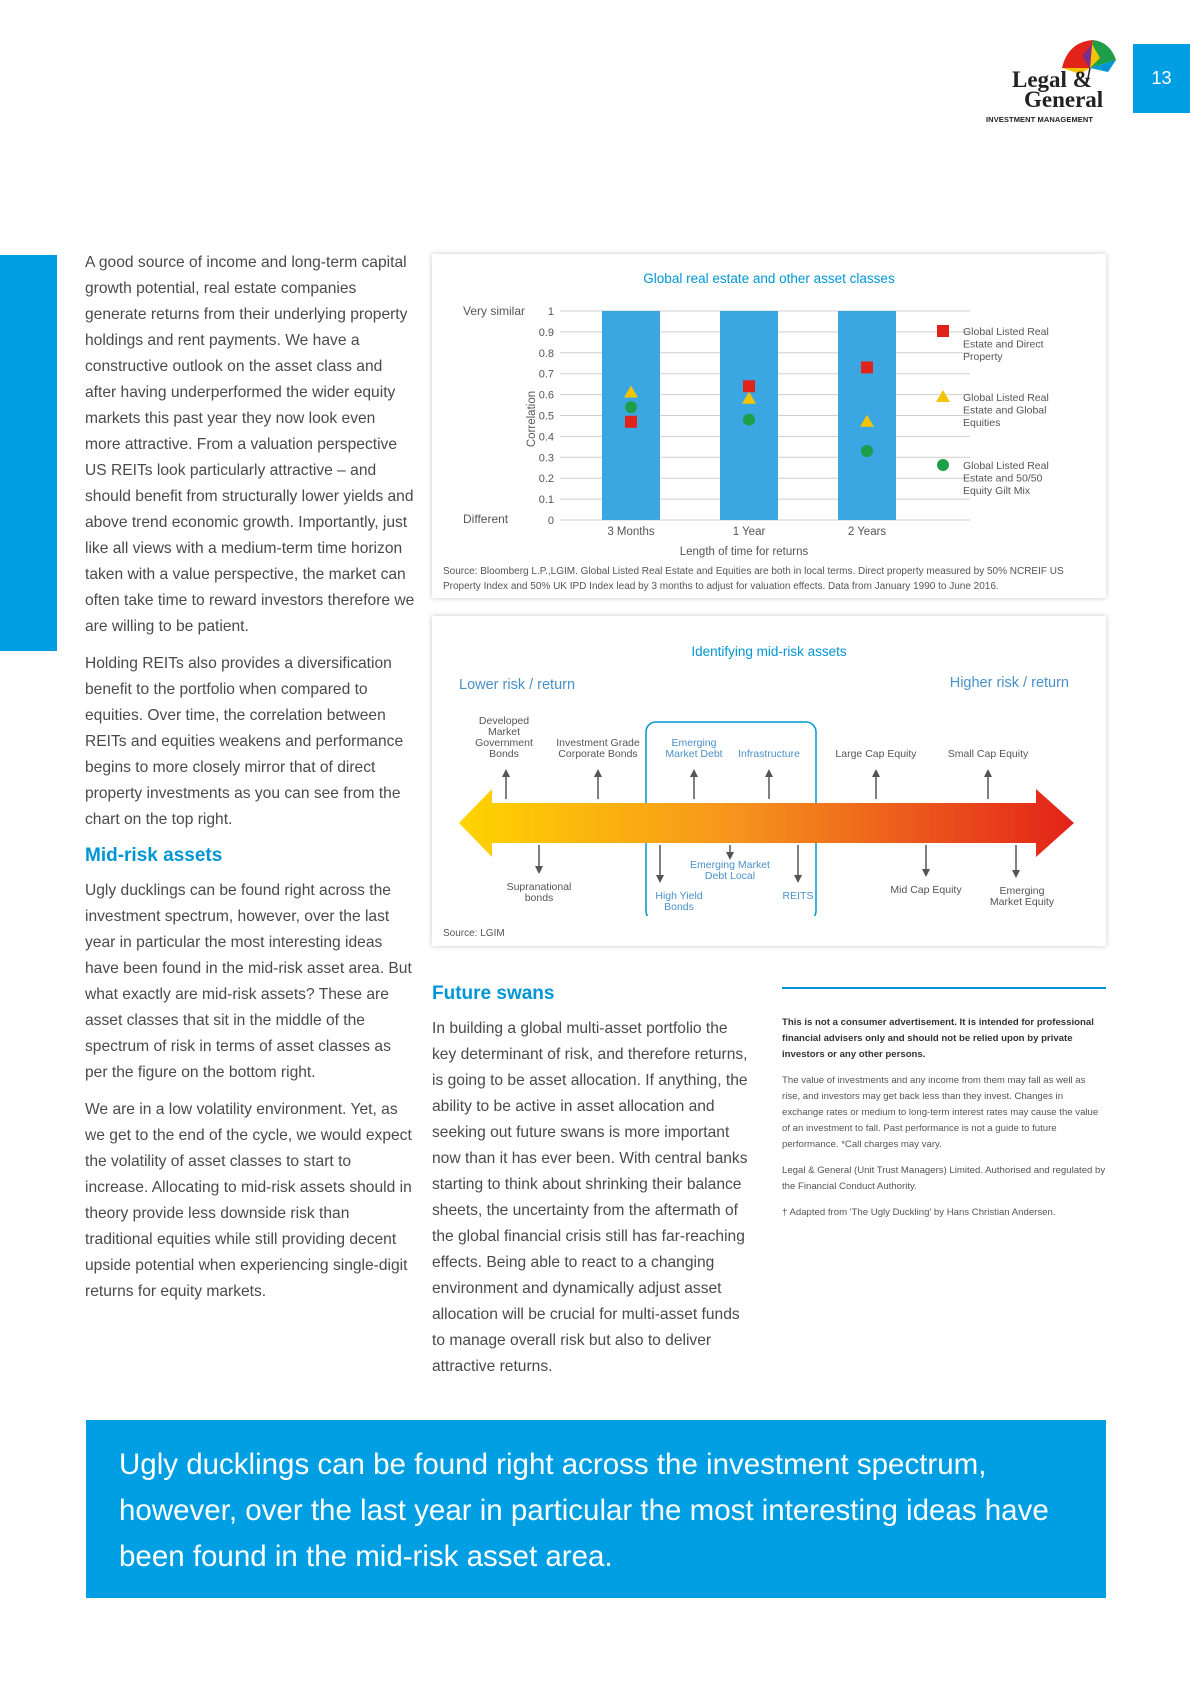  I want to click on asset-label-above: Developed Market Government Bonds, so click(504, 737).